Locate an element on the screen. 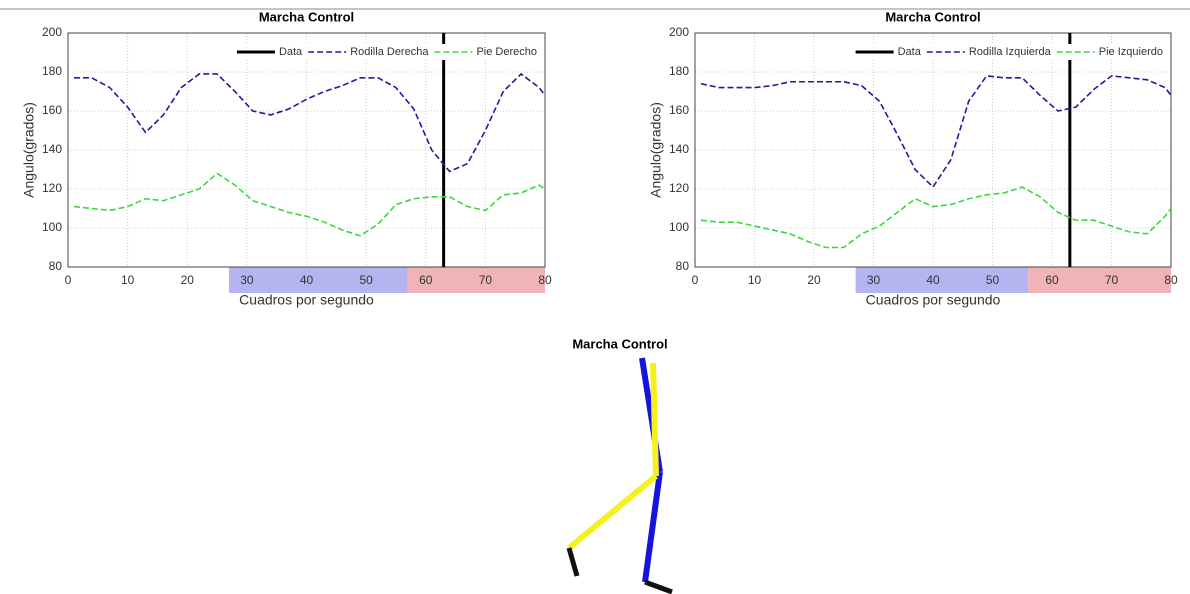 The image size is (1190, 594). left-foot is located at coordinates (658, 586).